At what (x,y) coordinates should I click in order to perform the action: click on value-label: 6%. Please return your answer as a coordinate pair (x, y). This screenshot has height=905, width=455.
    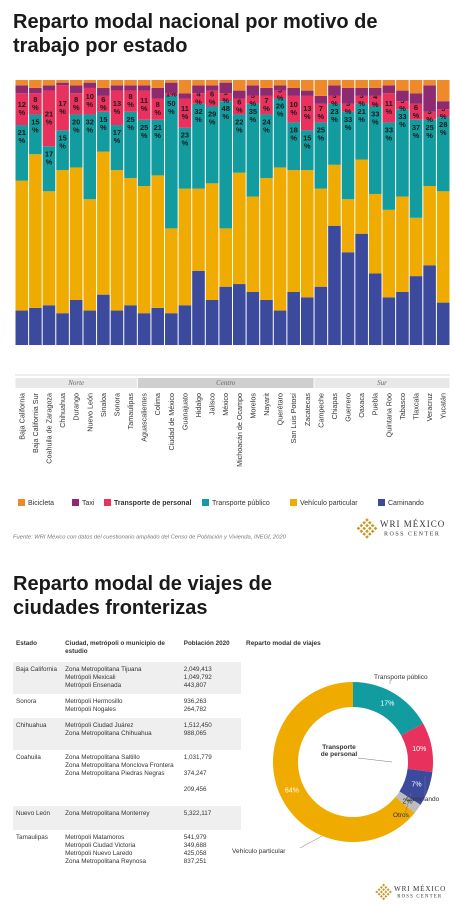
    Looking at the image, I should click on (416, 111).